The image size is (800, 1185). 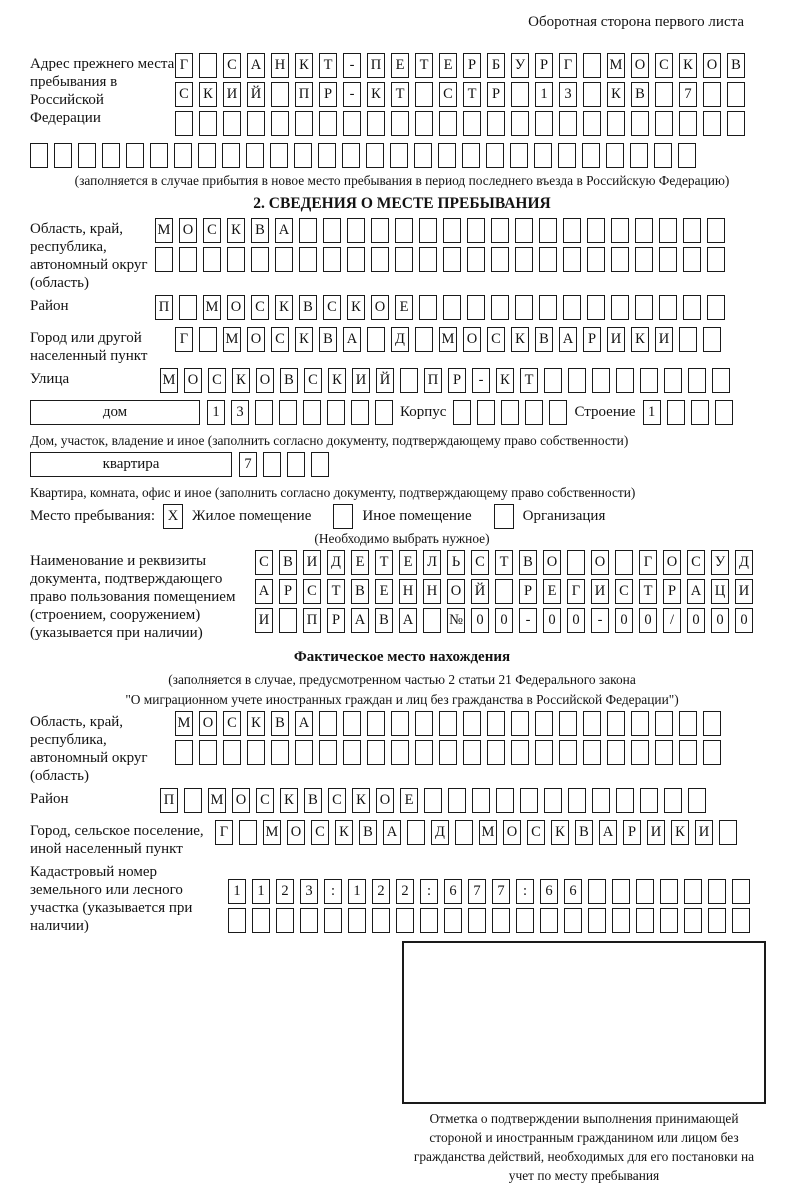 I want to click on stroenie-cells: 1, so click(x=687, y=412).